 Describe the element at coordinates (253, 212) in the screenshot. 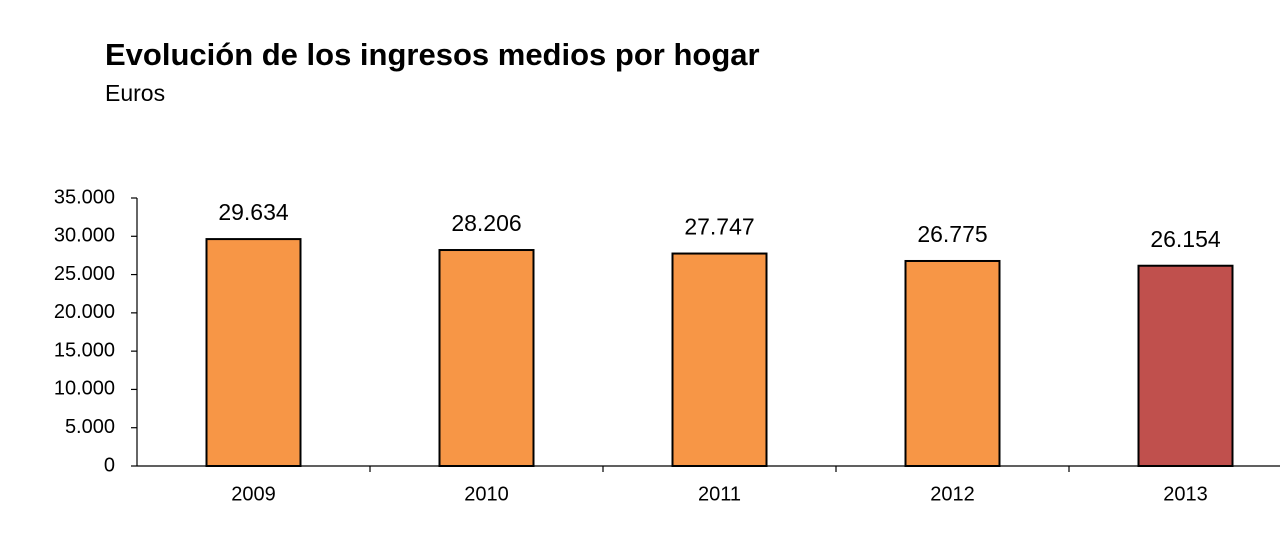

I see `data-label: 29.634` at that location.